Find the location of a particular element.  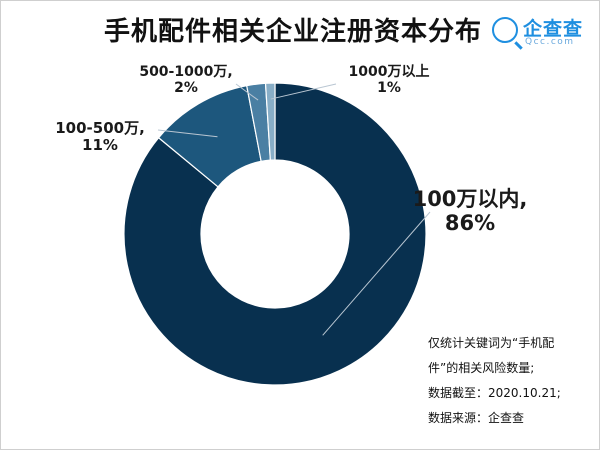

label-name: 100-500万, is located at coordinates (100, 128).